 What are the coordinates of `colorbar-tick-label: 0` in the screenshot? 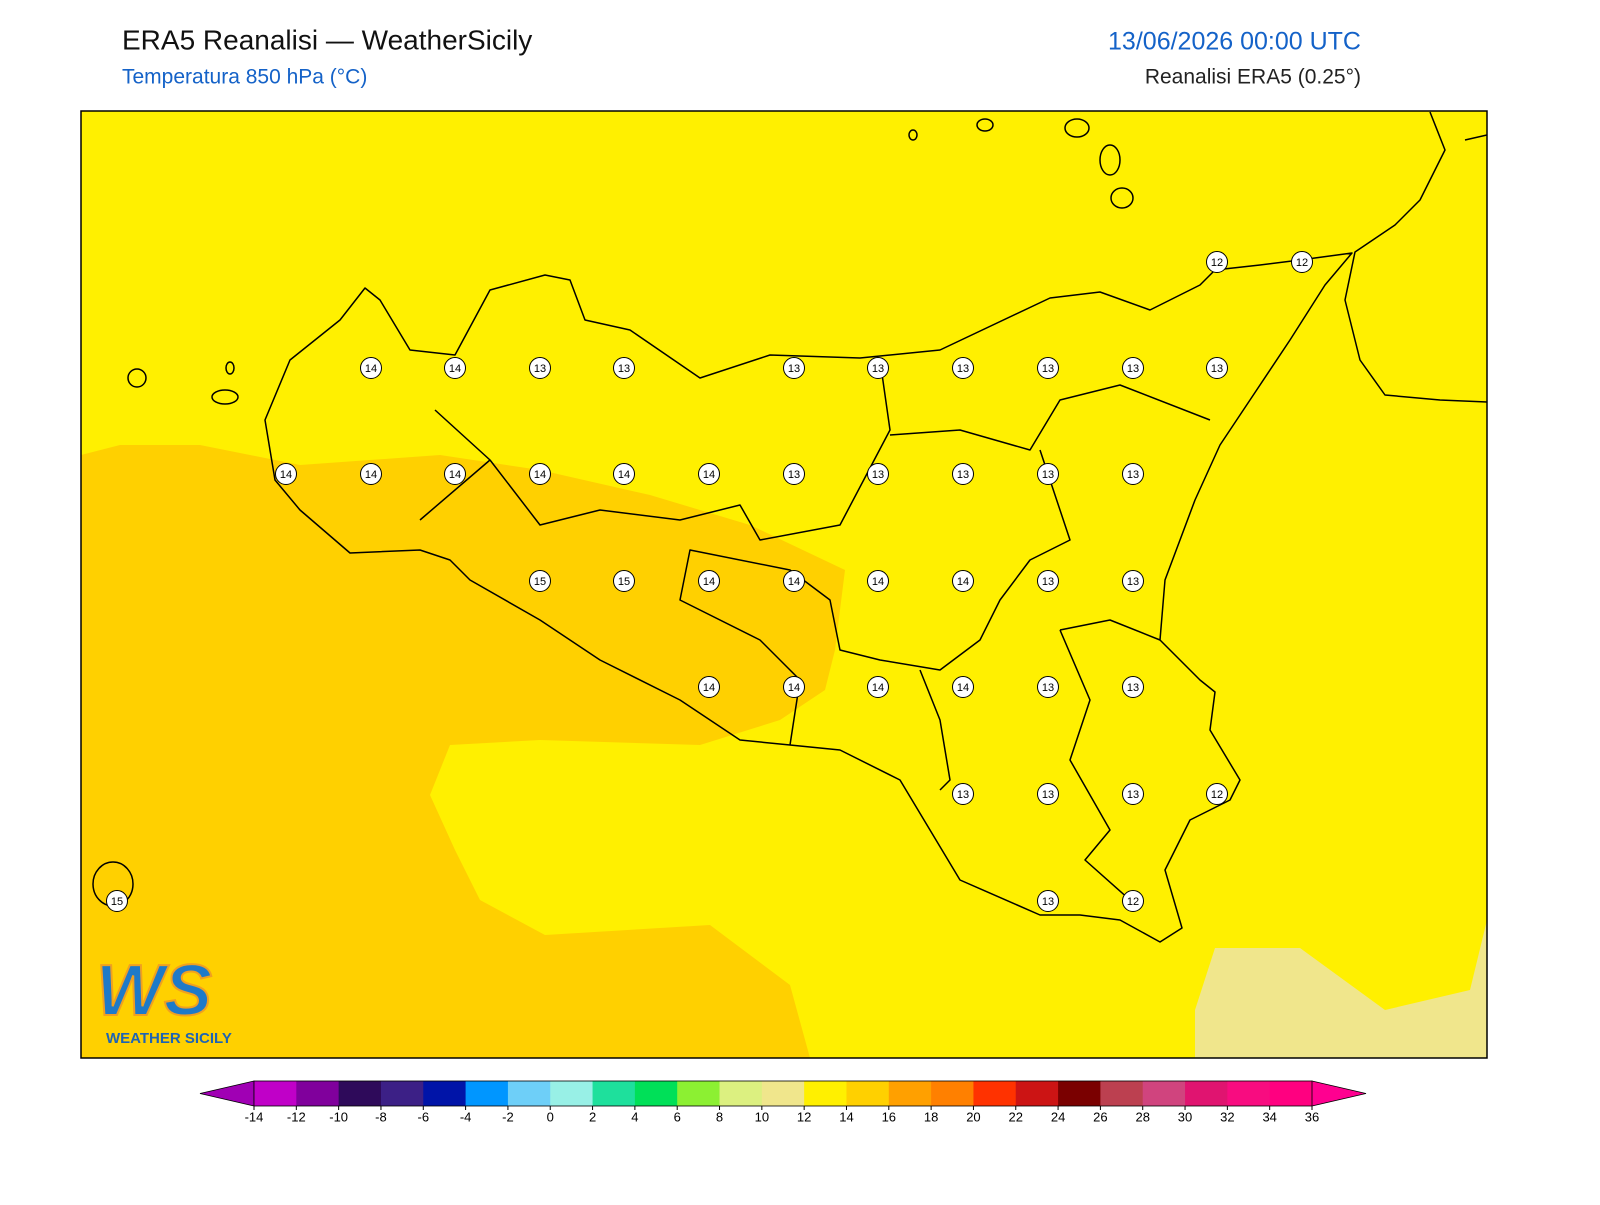 It's located at (550, 1116).